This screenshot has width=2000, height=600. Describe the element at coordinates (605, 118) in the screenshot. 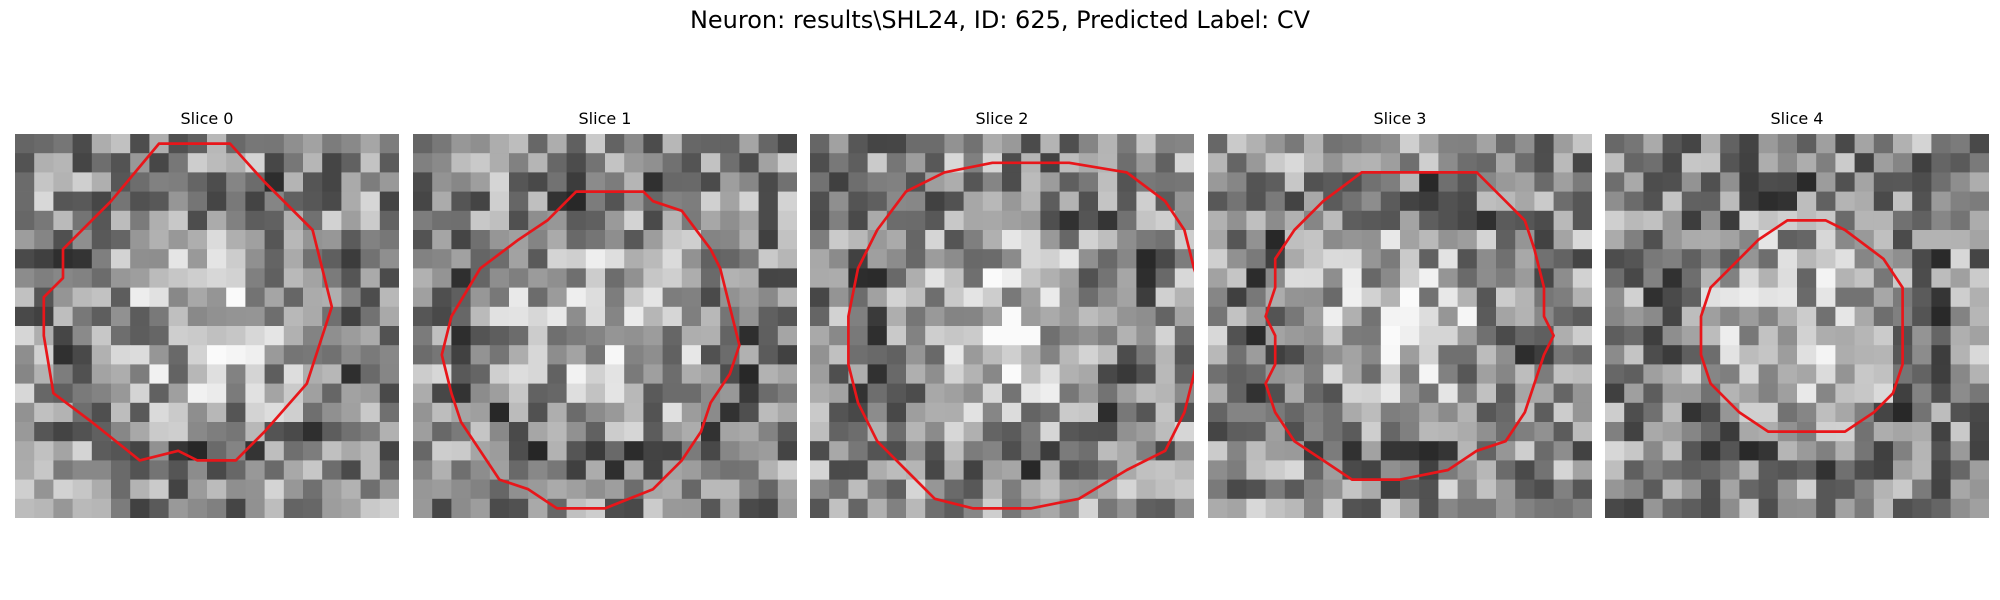

I see `slice-title: Slice 1` at that location.